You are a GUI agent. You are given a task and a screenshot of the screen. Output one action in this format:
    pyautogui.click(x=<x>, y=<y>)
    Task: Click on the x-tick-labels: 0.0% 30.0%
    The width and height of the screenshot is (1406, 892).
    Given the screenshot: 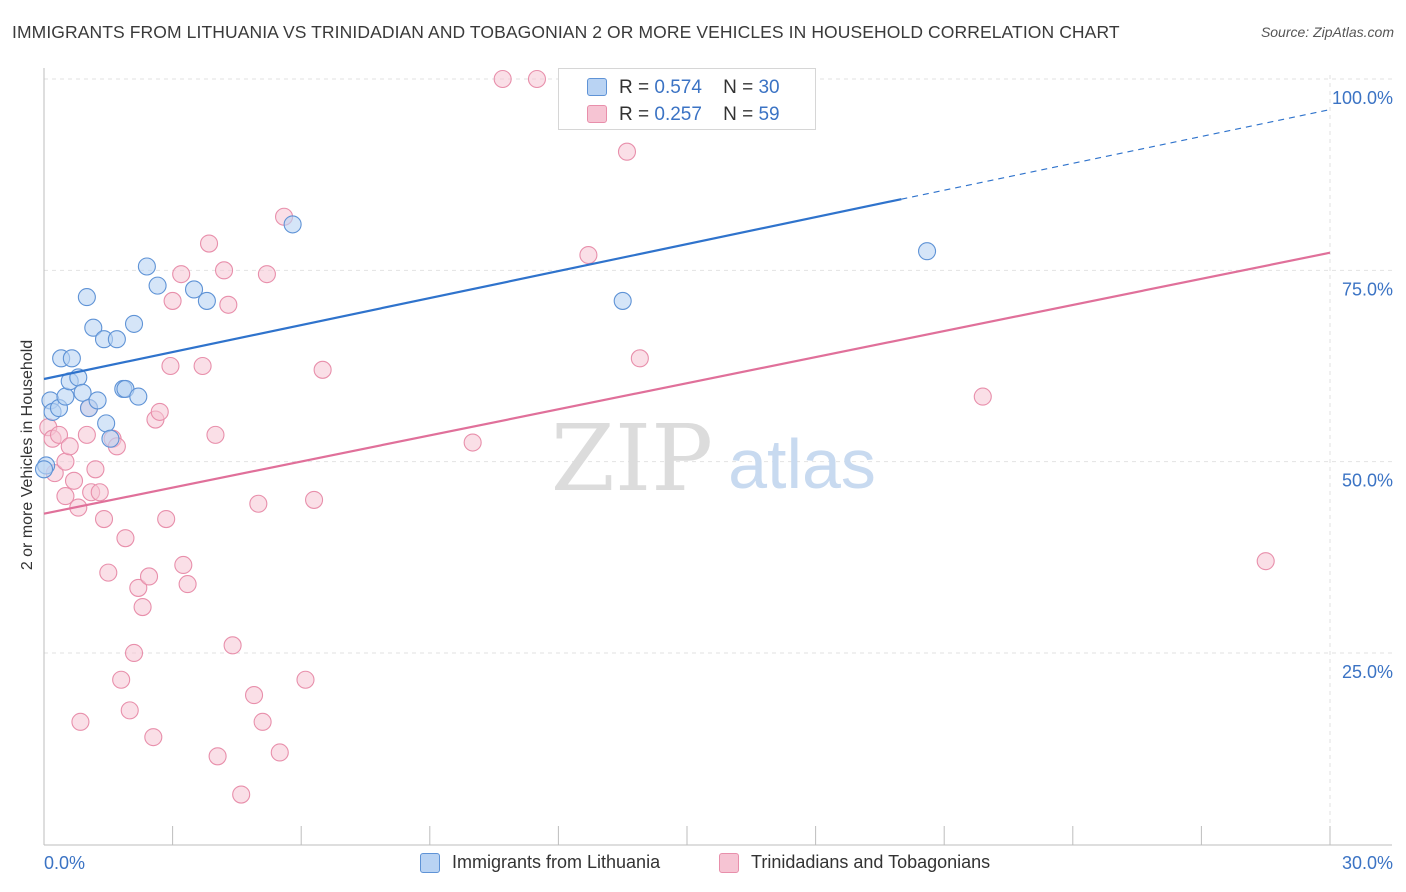 What is the action you would take?
    pyautogui.click(x=718, y=863)
    